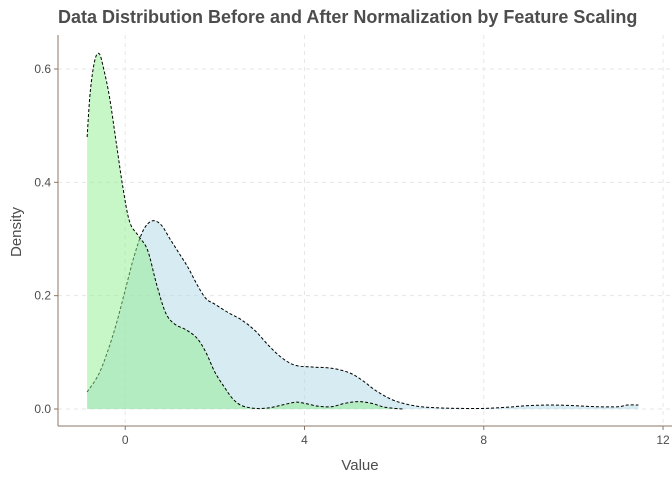 The image size is (672, 480). Describe the element at coordinates (42, 296) in the screenshot. I see `y-tick-label: 0.2` at that location.